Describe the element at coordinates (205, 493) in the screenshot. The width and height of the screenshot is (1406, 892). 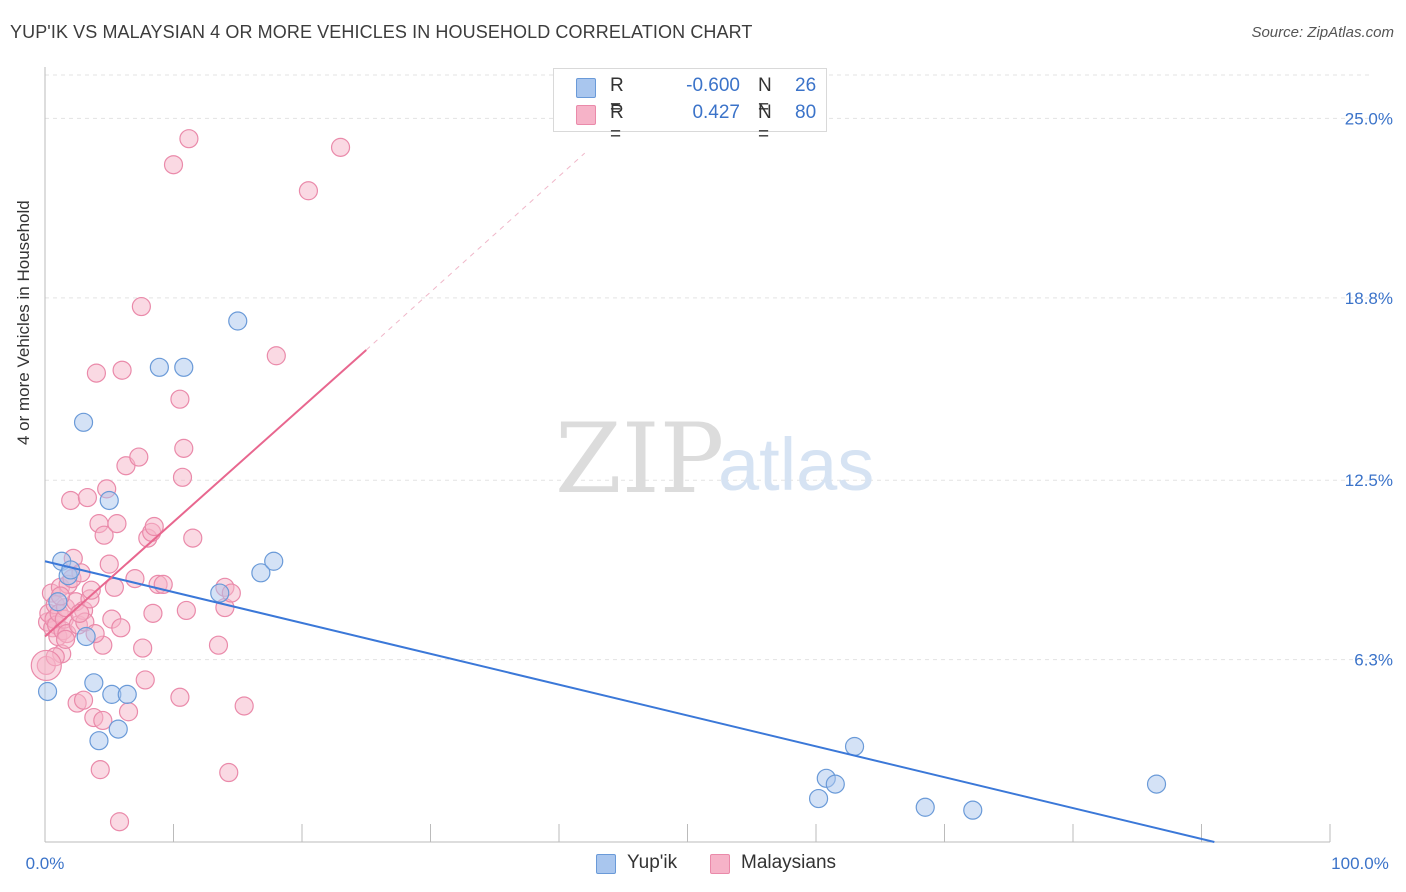
I see `malaysians-trend-line` at that location.